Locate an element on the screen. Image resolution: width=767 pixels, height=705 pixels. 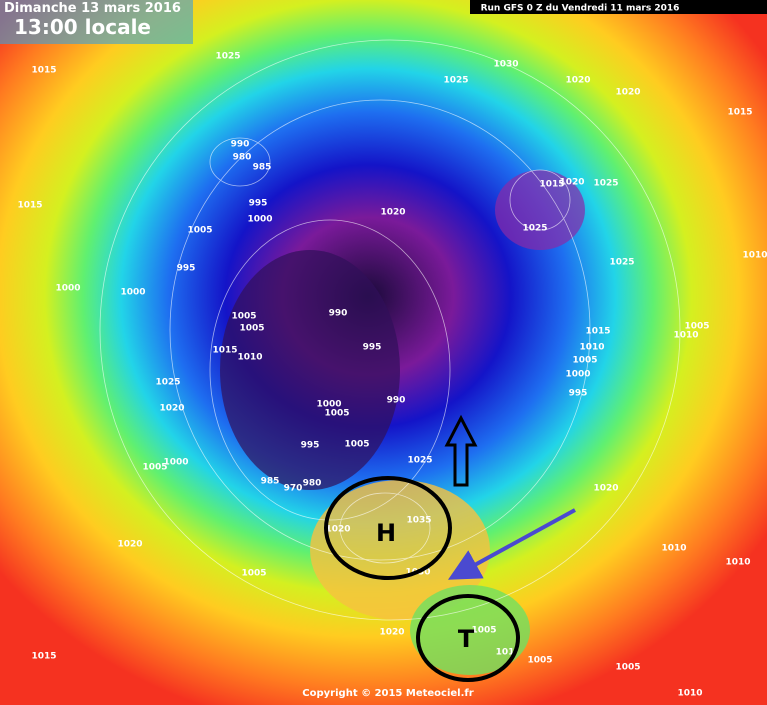
high-circle is located at coordinates (388, 528).